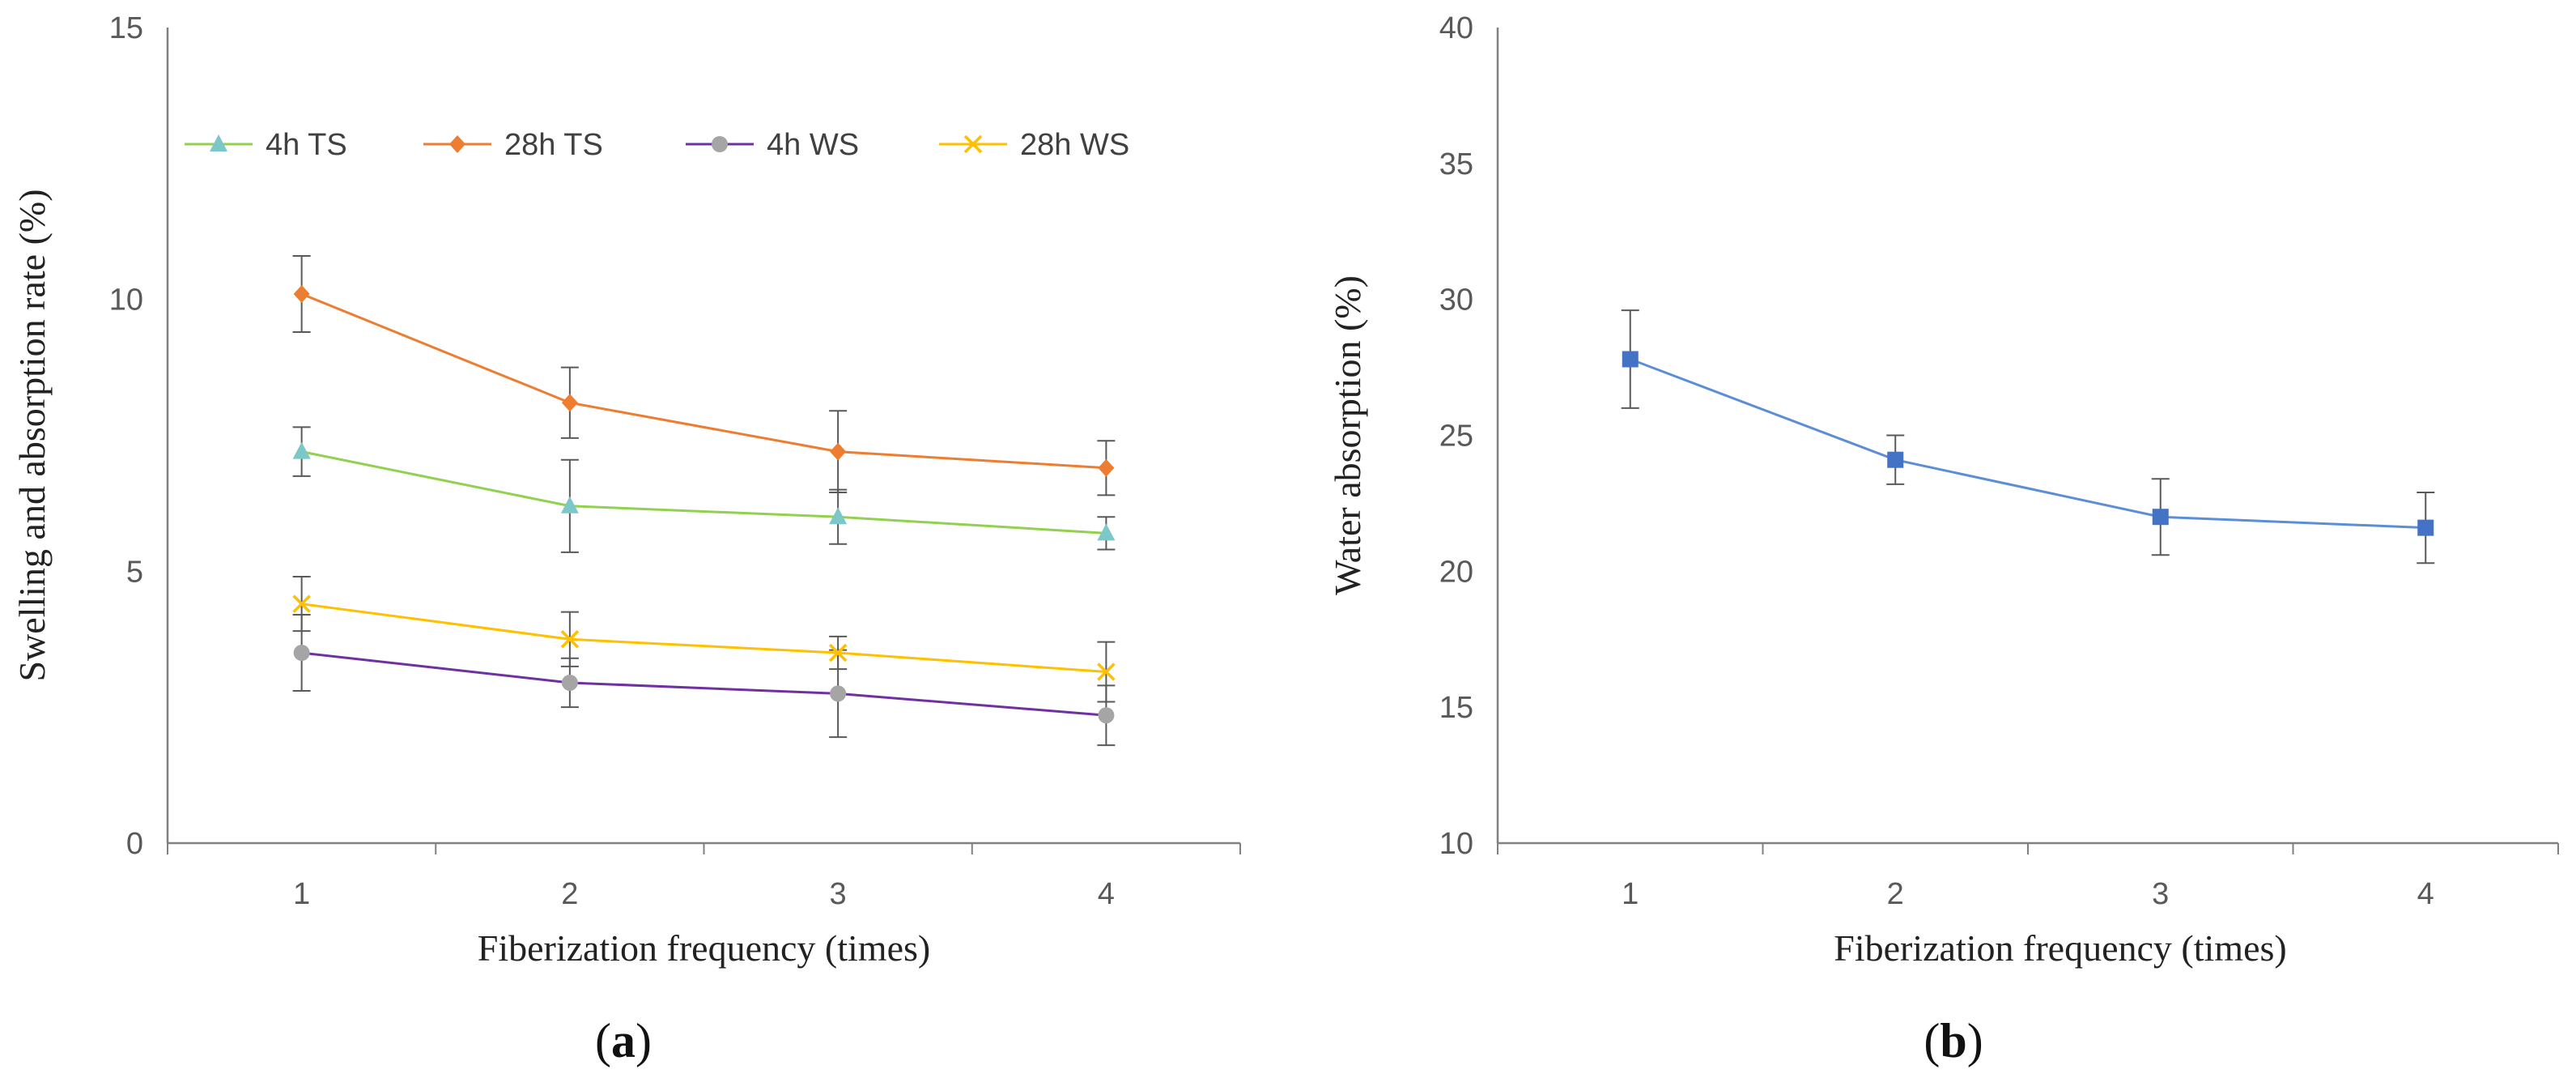  I want to click on panel-b-y-axis-title: Water absorption (%), so click(1348, 435).